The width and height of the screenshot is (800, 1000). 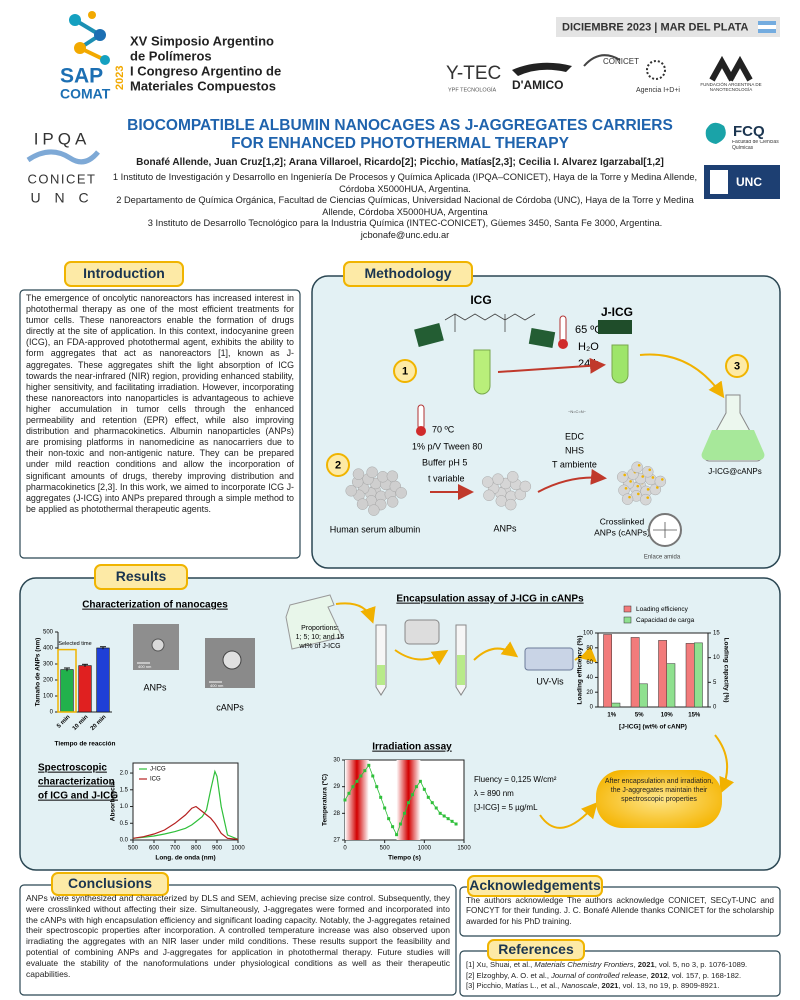 What do you see at coordinates (734, 471) in the screenshot?
I see `product-label: J-ICG@cANPs` at bounding box center [734, 471].